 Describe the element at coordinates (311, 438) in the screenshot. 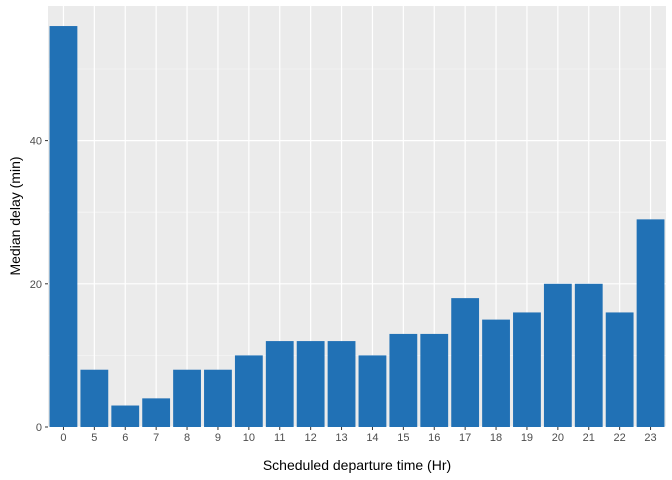

I see `x-tick-label: 12` at that location.